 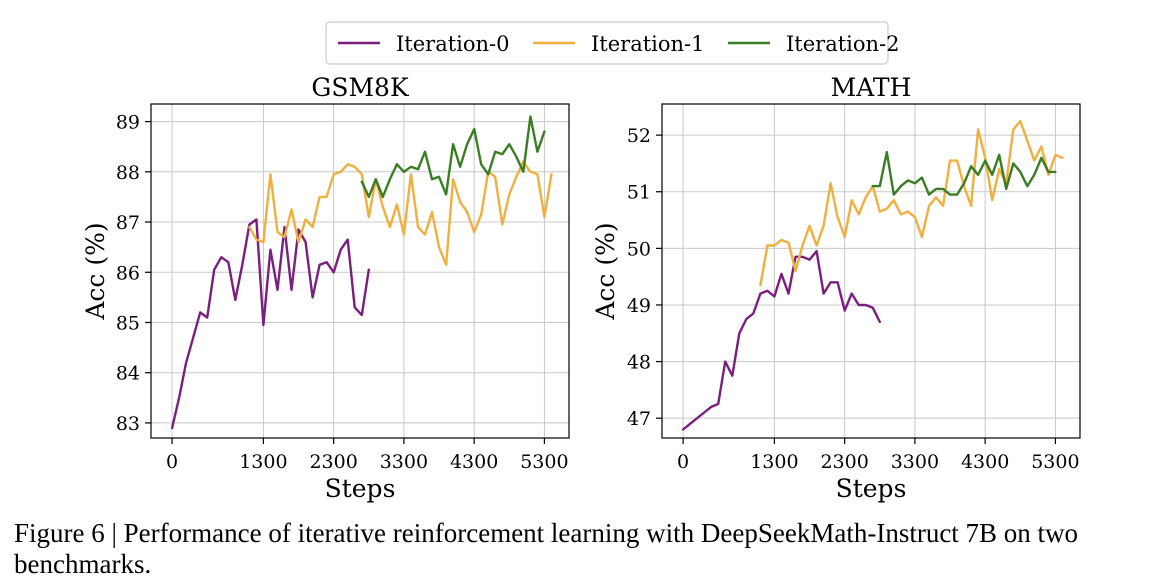 I want to click on xtick-label-gsm8k-0: 0, so click(x=172, y=462).